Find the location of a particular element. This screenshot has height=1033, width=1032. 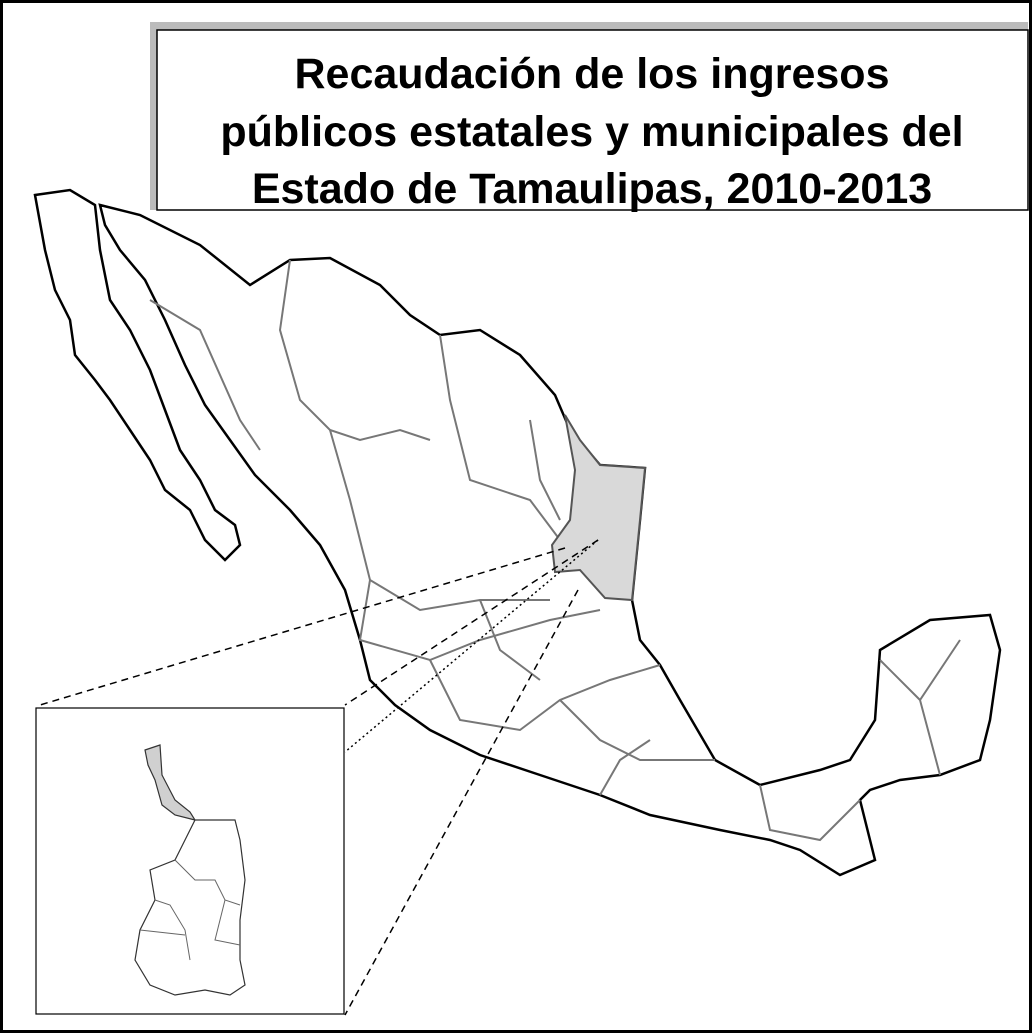

tamaulipas-highlight is located at coordinates (598, 508).